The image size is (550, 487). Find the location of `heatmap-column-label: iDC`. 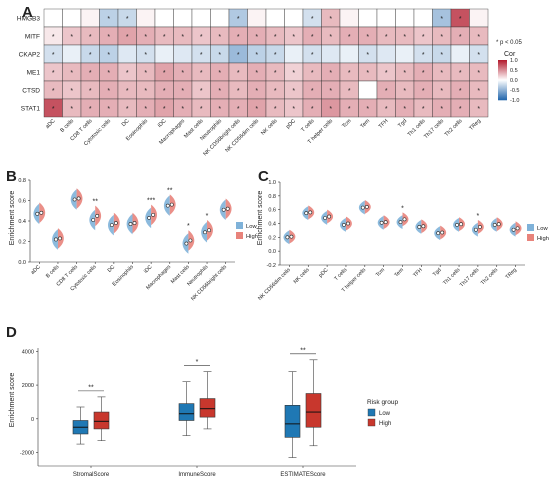

heatmap-column-label: iDC is located at coordinates (162, 123).